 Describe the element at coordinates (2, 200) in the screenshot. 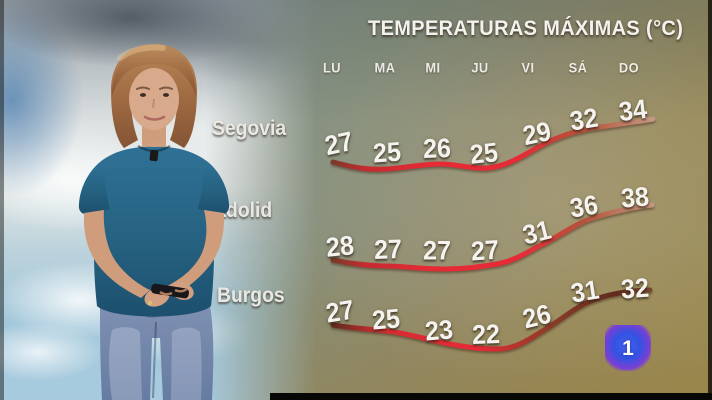

I see `frame-edge-left` at that location.